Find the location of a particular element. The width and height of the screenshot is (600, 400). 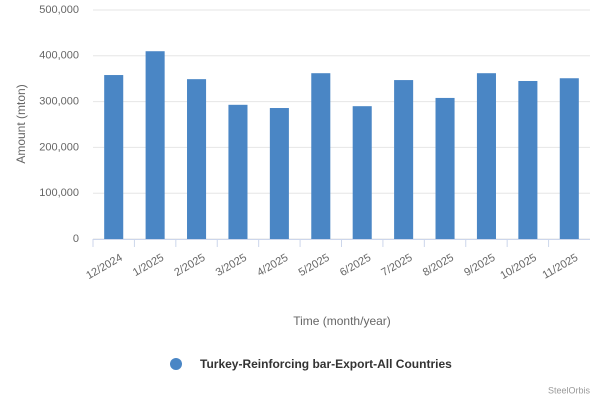

x-tick-label: 10/2025 is located at coordinates (518, 267).